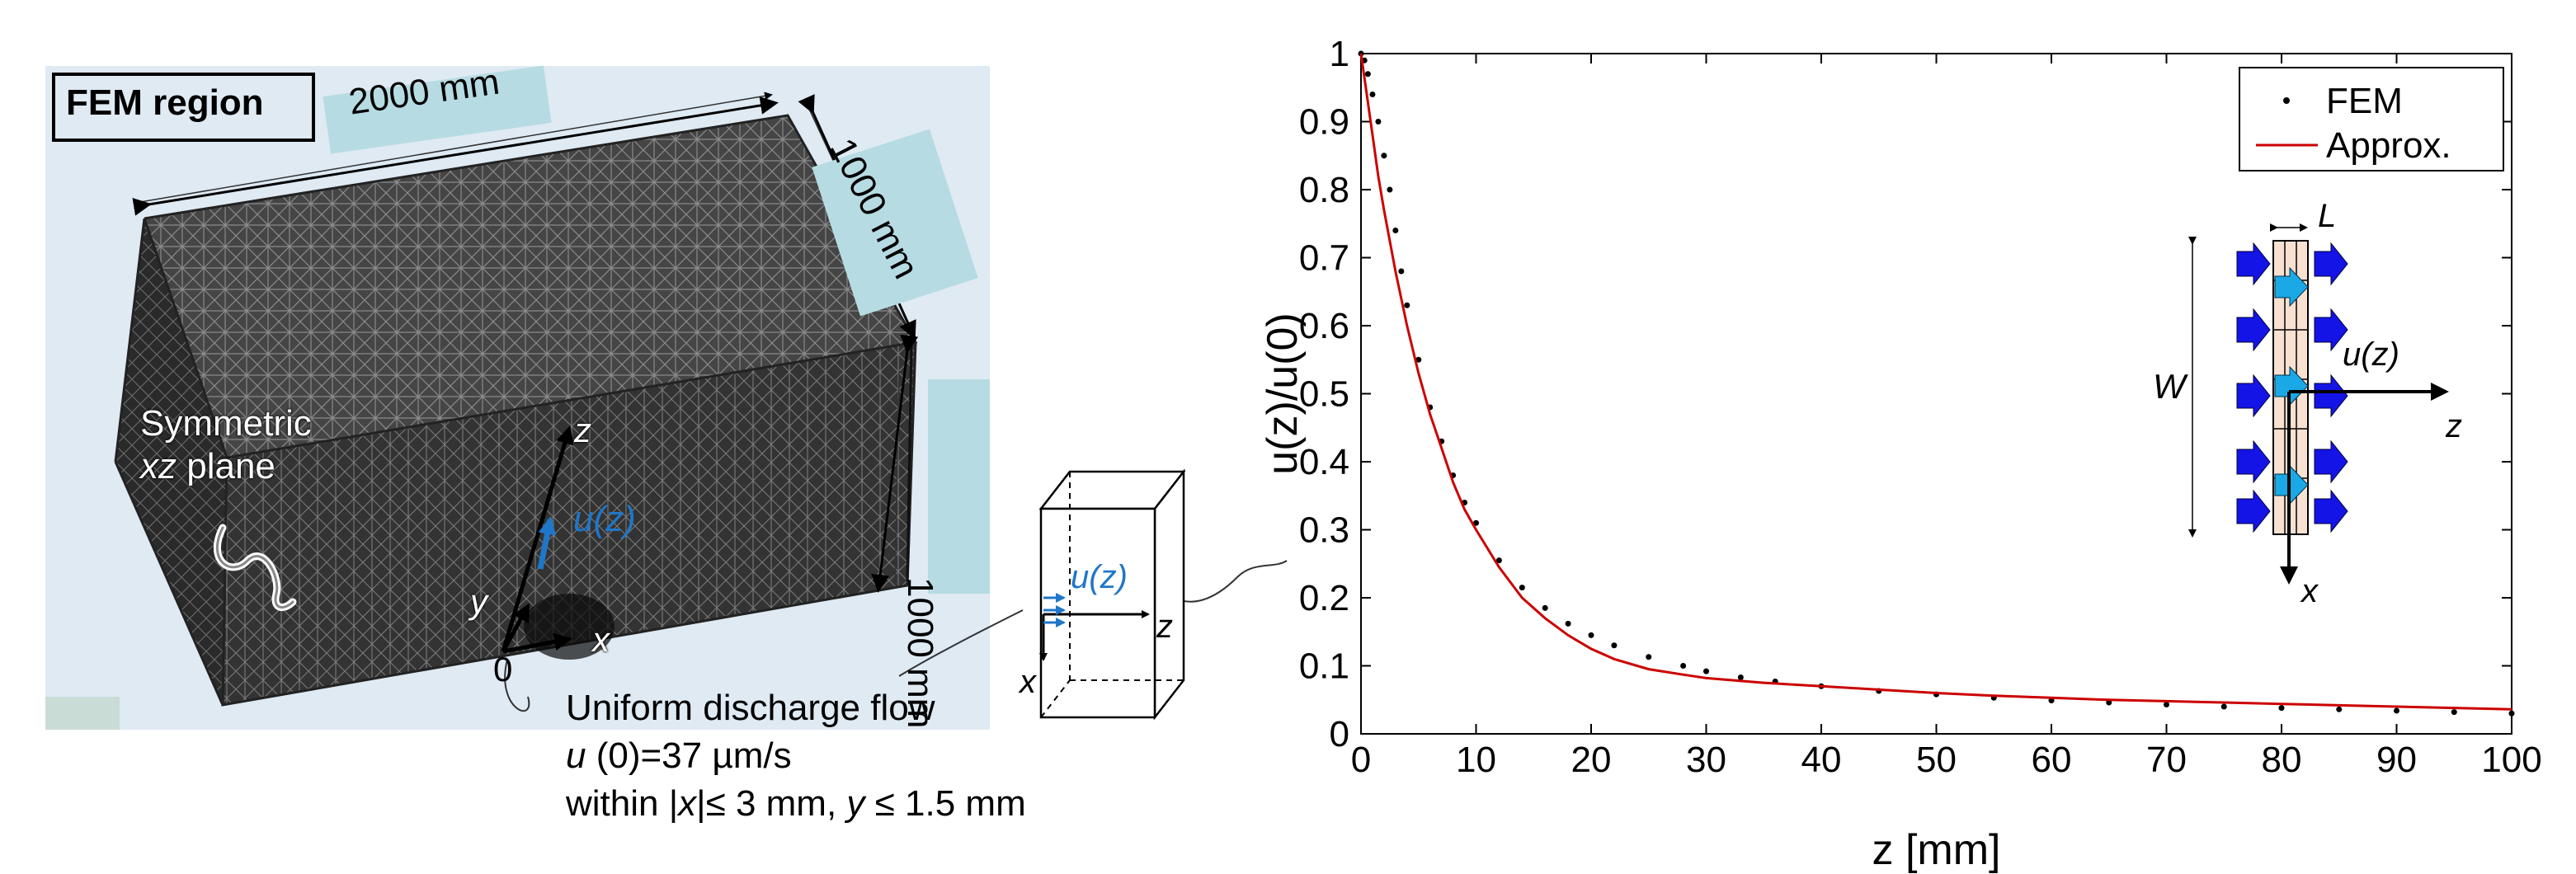 The height and width of the screenshot is (874, 2576). Describe the element at coordinates (165, 103) in the screenshot. I see `fem-region-label: FEM region` at that location.